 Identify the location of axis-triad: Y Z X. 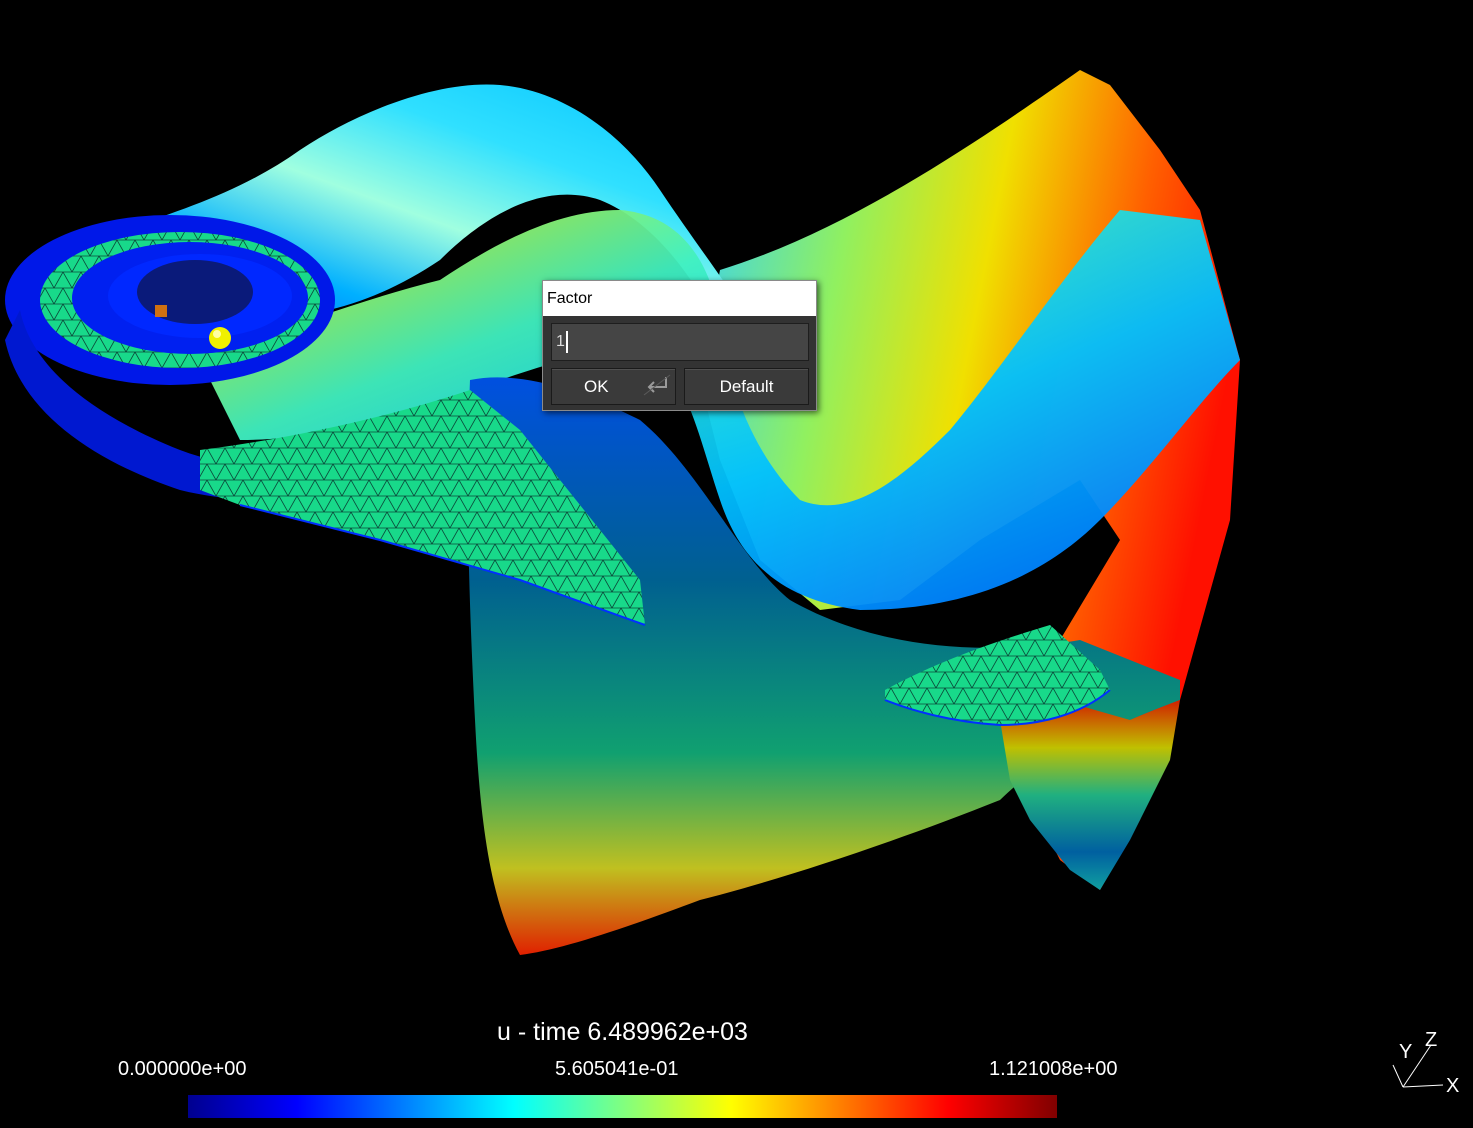
(1425, 1065).